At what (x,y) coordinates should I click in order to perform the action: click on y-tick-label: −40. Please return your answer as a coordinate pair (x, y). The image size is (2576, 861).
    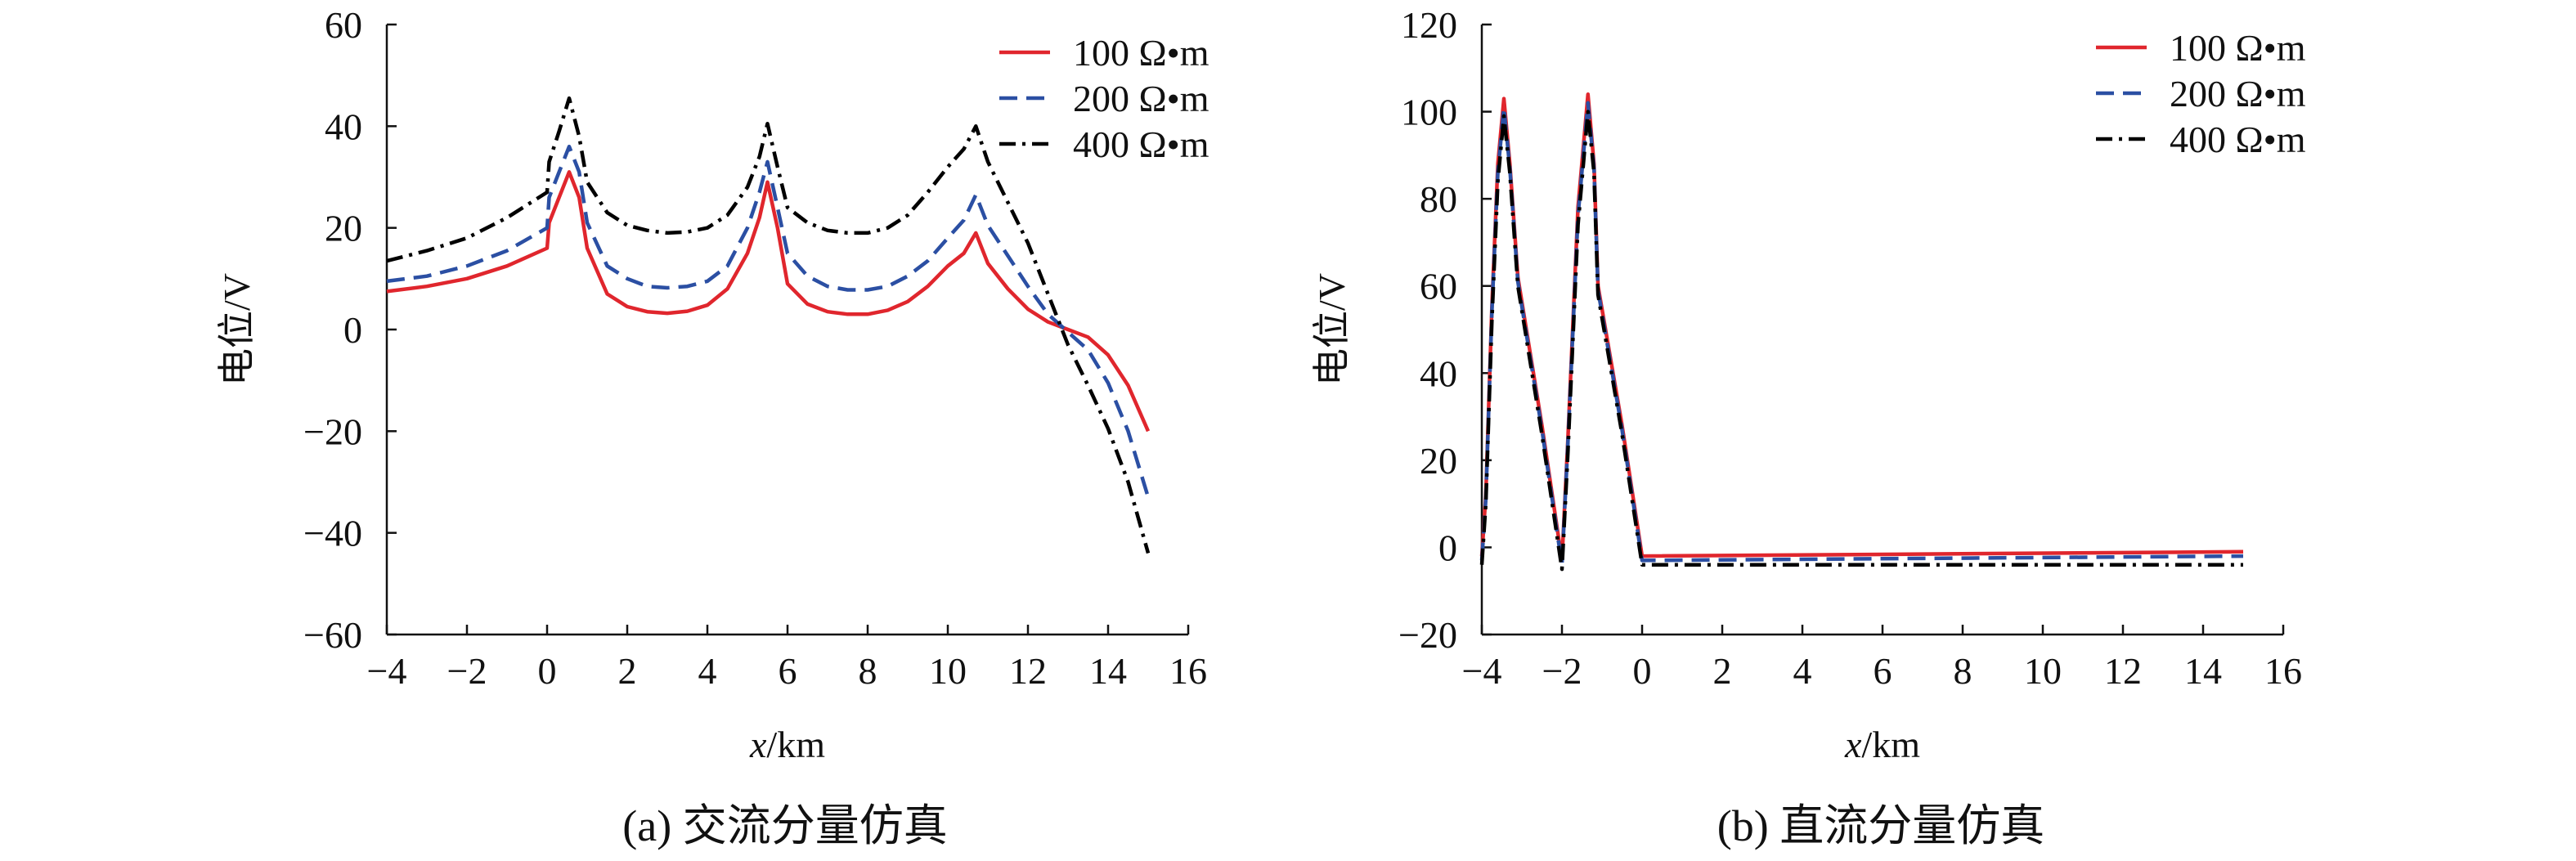
    Looking at the image, I should click on (333, 533).